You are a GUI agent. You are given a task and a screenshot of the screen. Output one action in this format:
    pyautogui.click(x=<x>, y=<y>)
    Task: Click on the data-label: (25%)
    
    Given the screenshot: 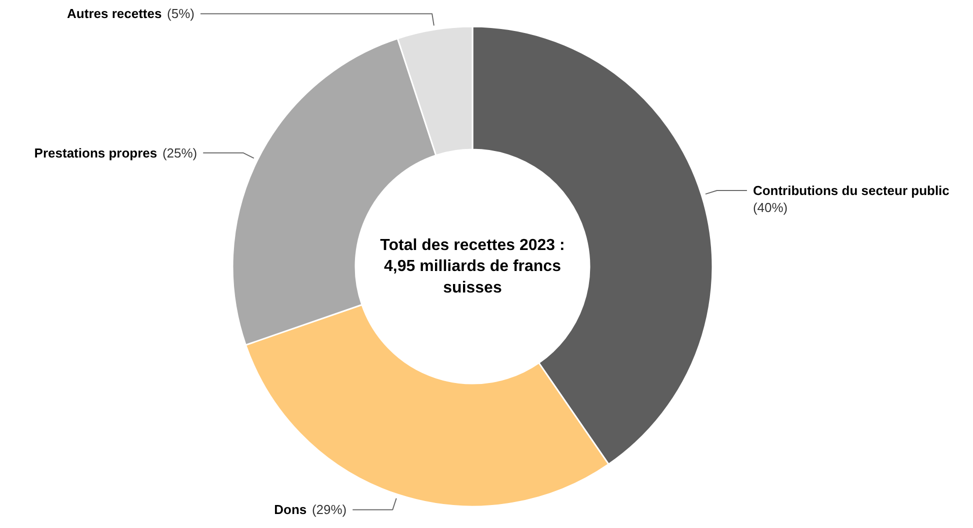 What is the action you would take?
    pyautogui.click(x=180, y=152)
    